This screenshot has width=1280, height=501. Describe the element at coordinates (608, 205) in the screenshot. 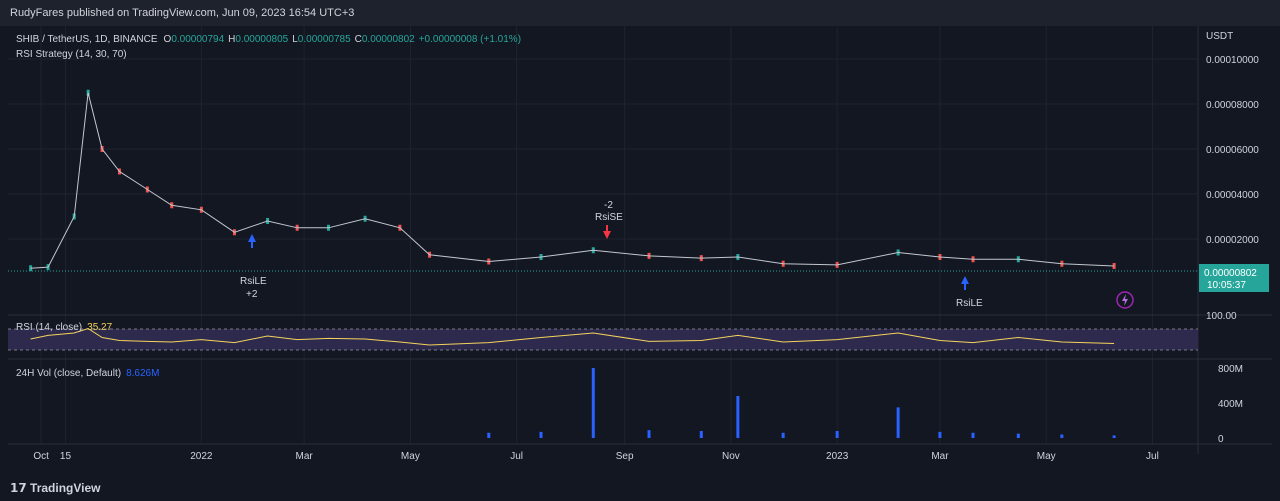

I see `signal-qty: -2` at that location.